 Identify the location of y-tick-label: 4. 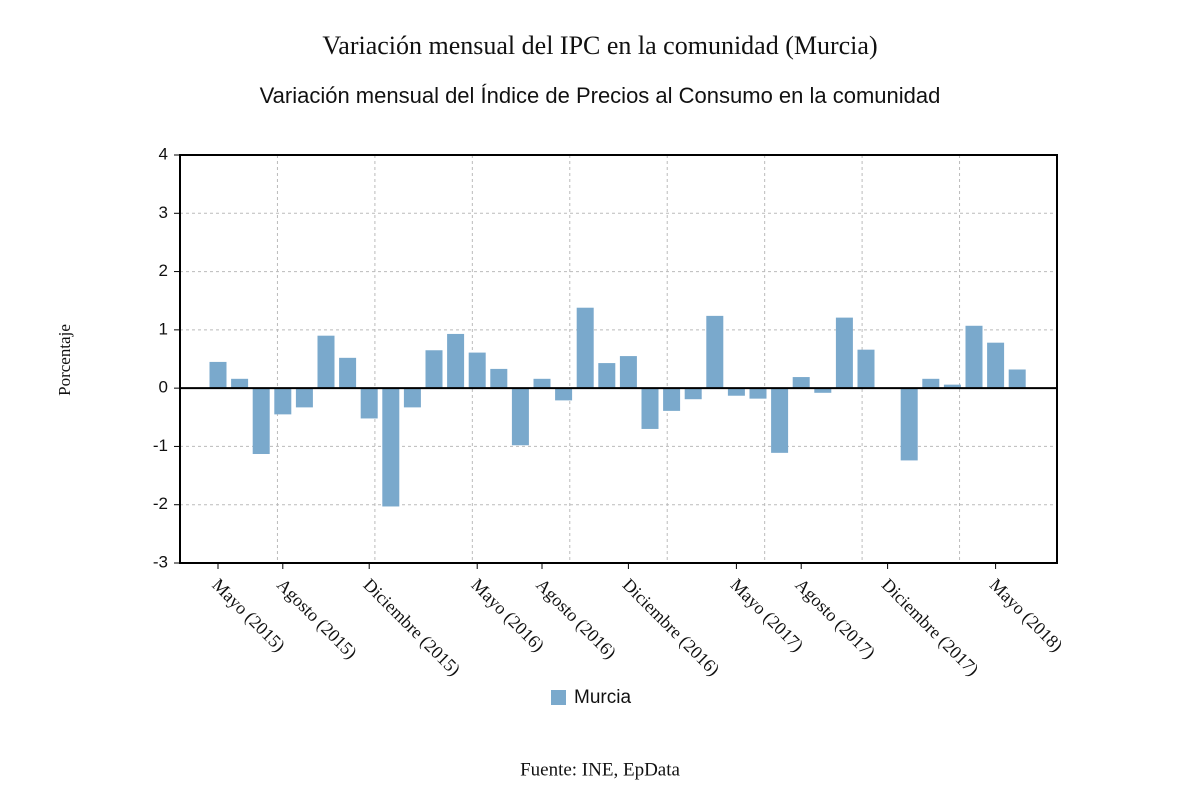
(163, 153).